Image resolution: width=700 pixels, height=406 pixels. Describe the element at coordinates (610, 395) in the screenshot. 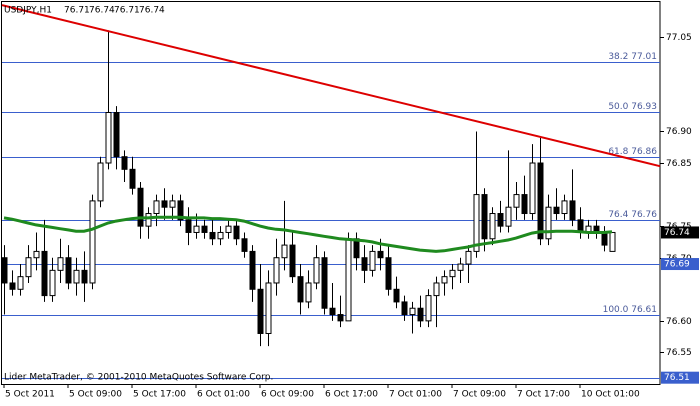

I see `x-tick-label: 10 Oct 01:00` at that location.